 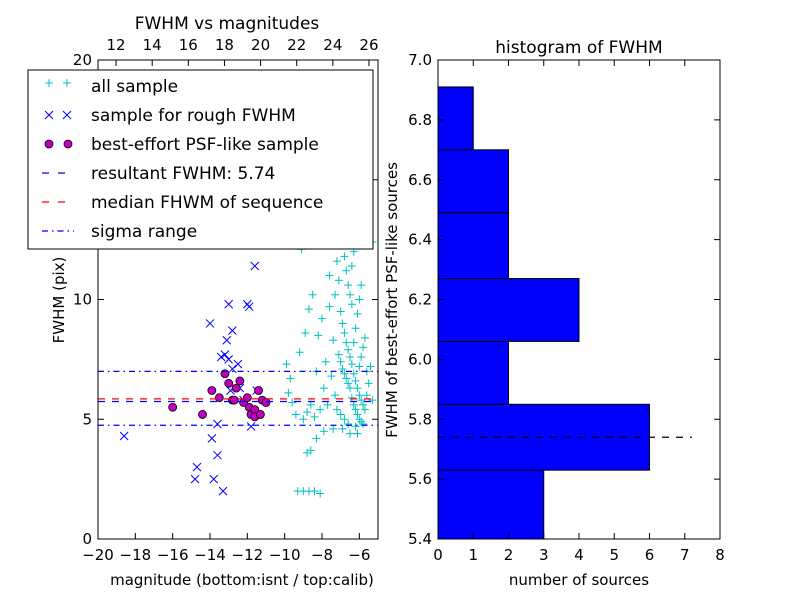 I want to click on top-x-tick-label: 18, so click(x=224, y=45).